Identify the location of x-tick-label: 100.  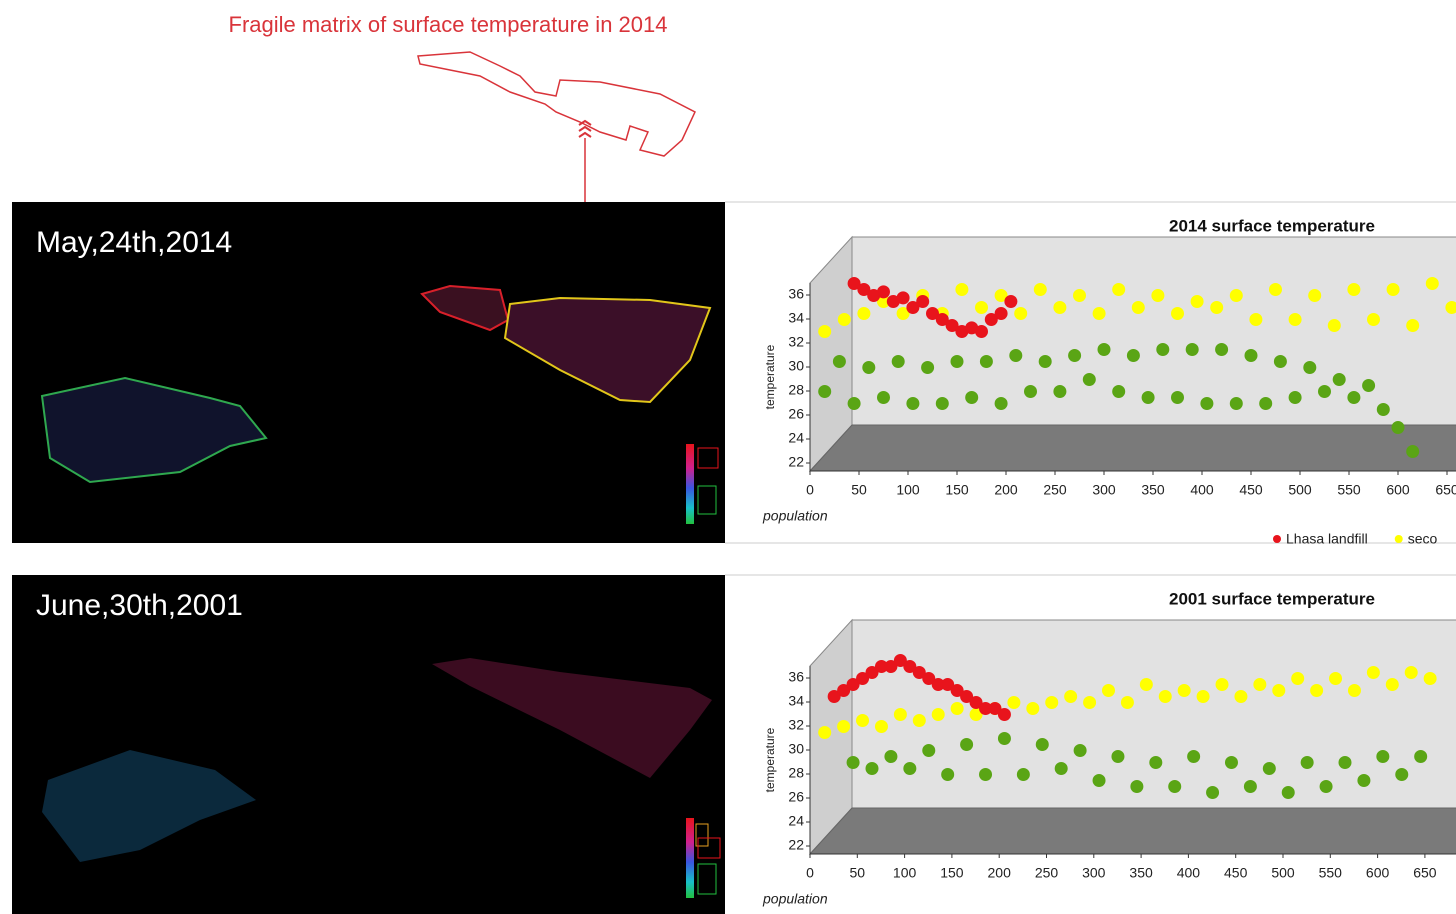
(908, 490).